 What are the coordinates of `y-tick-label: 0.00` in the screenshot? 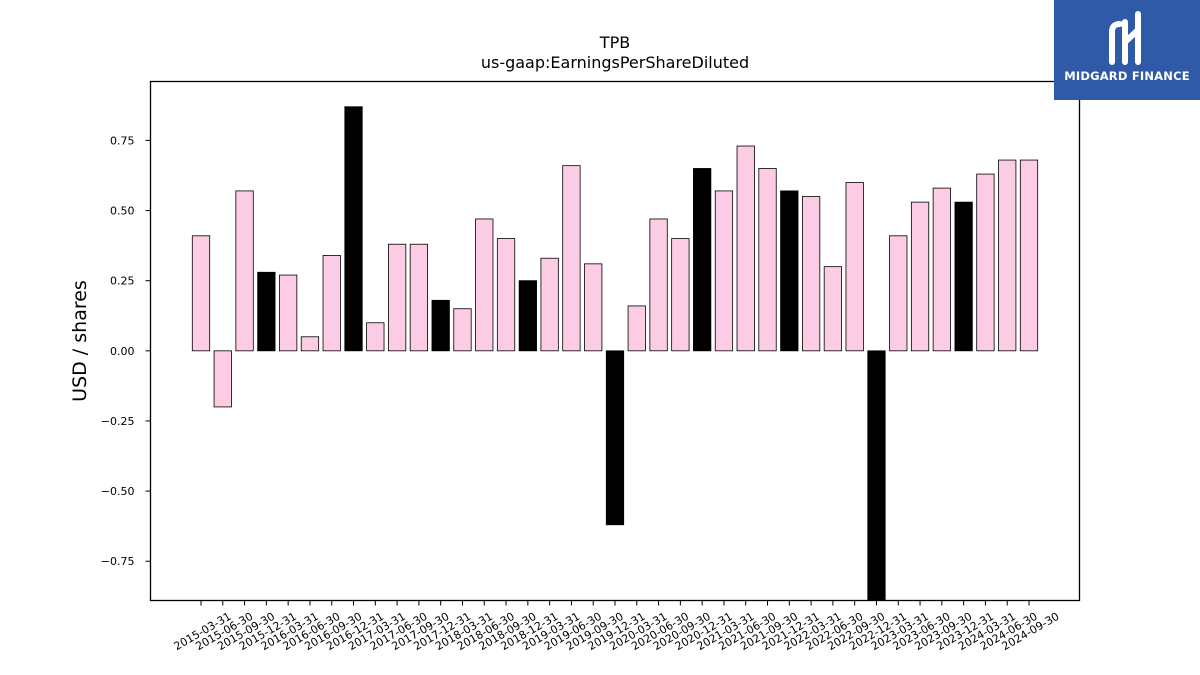 It's located at (122, 351).